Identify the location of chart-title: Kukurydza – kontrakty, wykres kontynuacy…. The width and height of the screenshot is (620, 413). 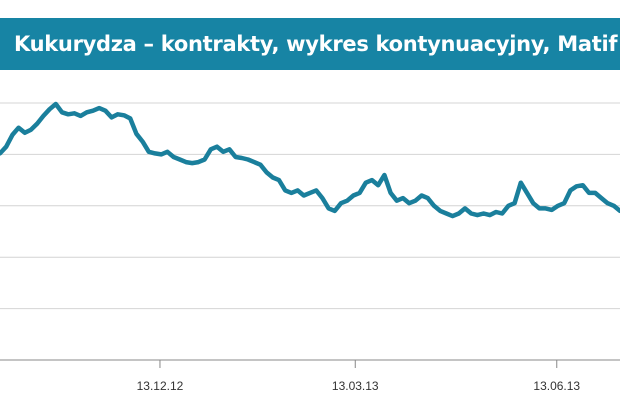
(316, 44).